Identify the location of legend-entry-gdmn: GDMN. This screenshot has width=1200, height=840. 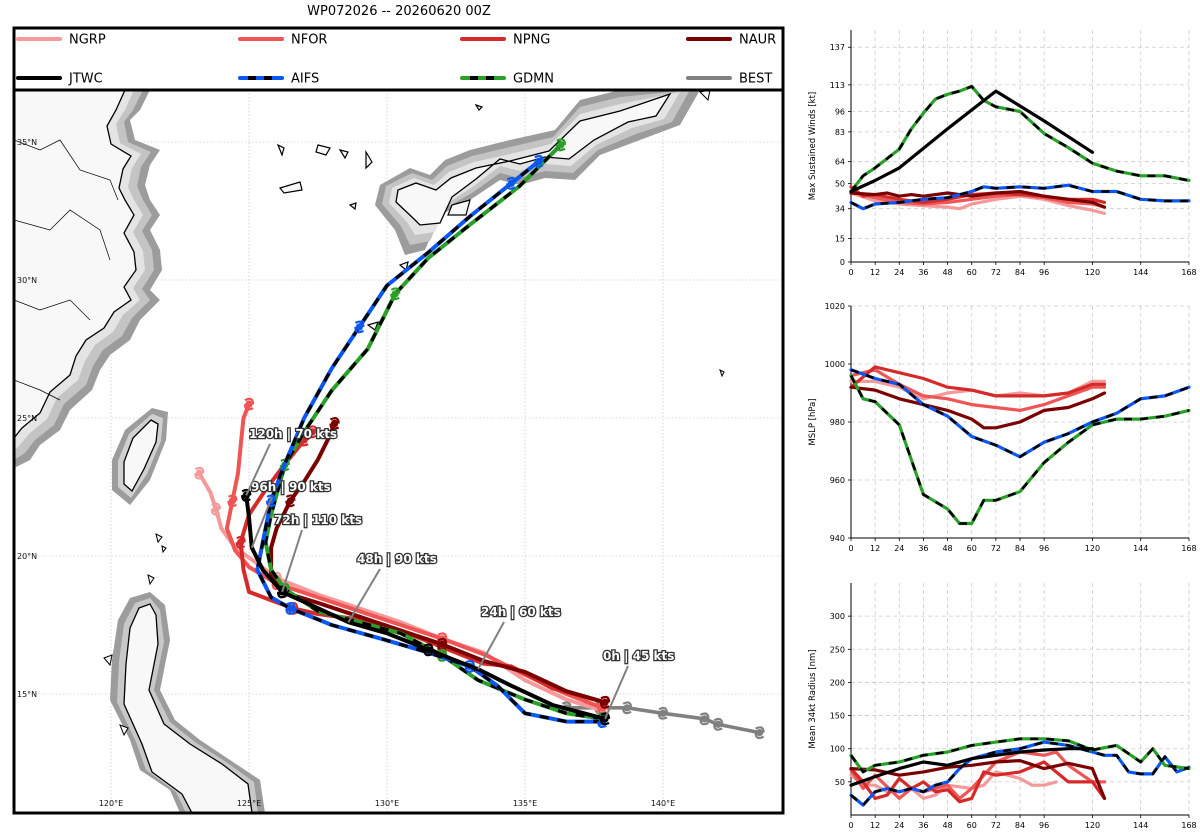
(507, 79).